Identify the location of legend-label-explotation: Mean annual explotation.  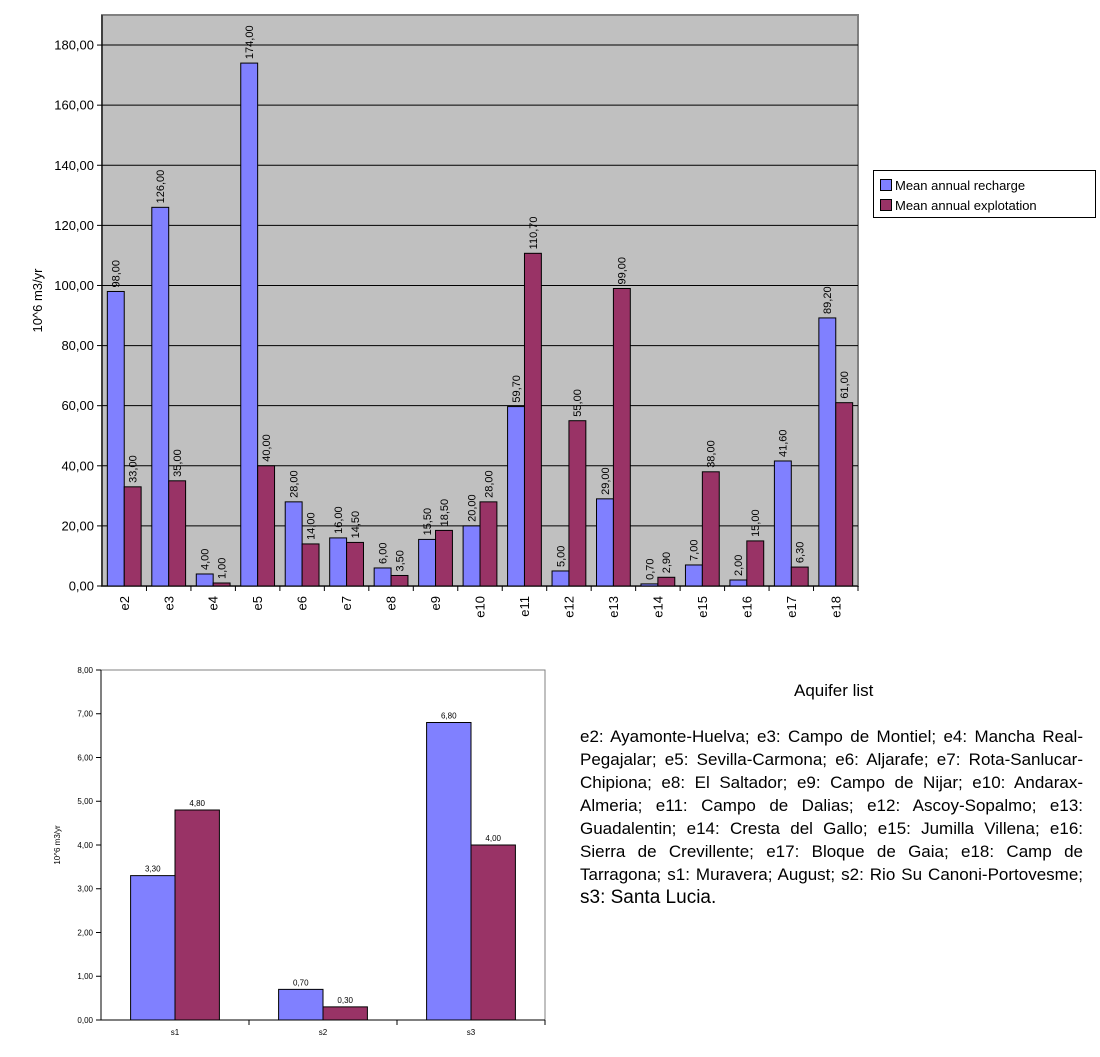
(966, 205).